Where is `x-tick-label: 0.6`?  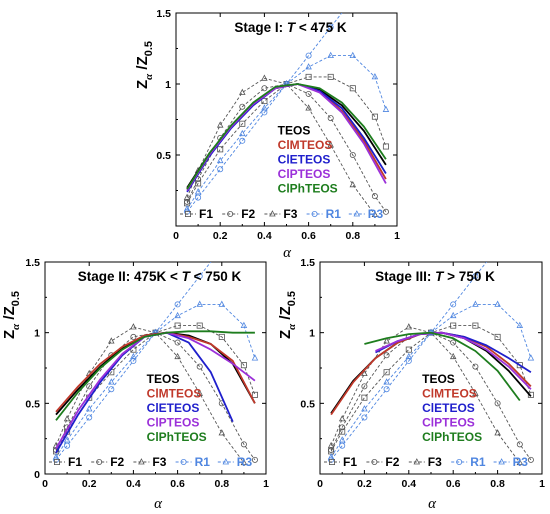
x-tick-label: 0.6 is located at coordinates (308, 236).